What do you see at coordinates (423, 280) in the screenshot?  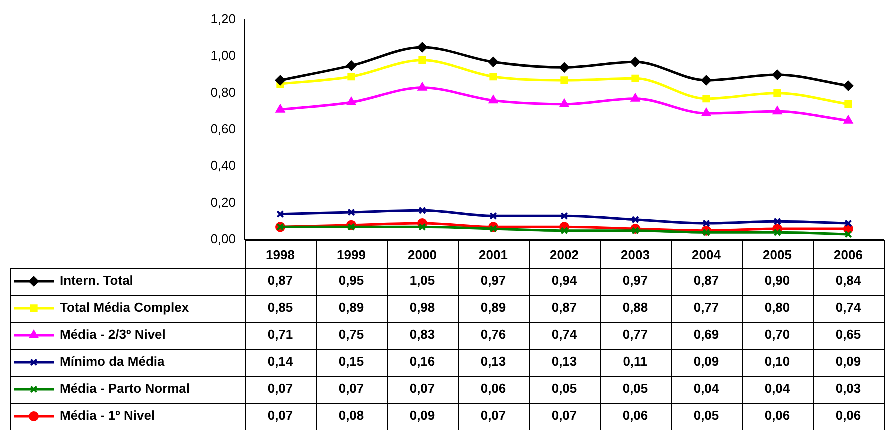 I see `data-label: 1,05` at bounding box center [423, 280].